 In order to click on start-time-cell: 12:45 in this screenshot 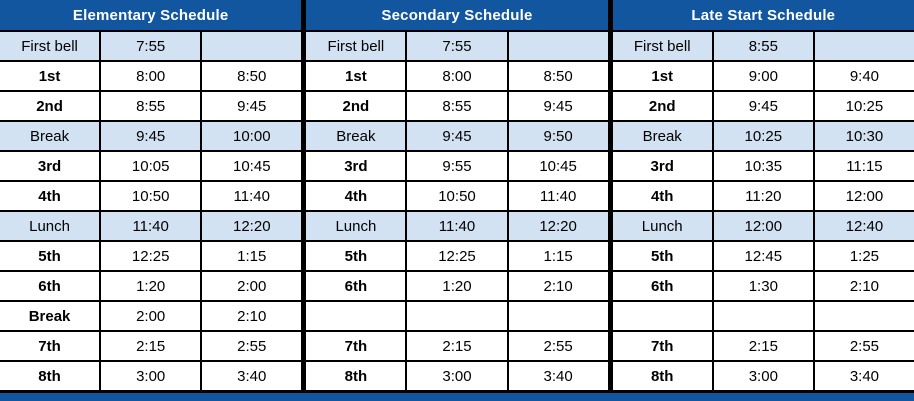, I will do `click(762, 256)`.